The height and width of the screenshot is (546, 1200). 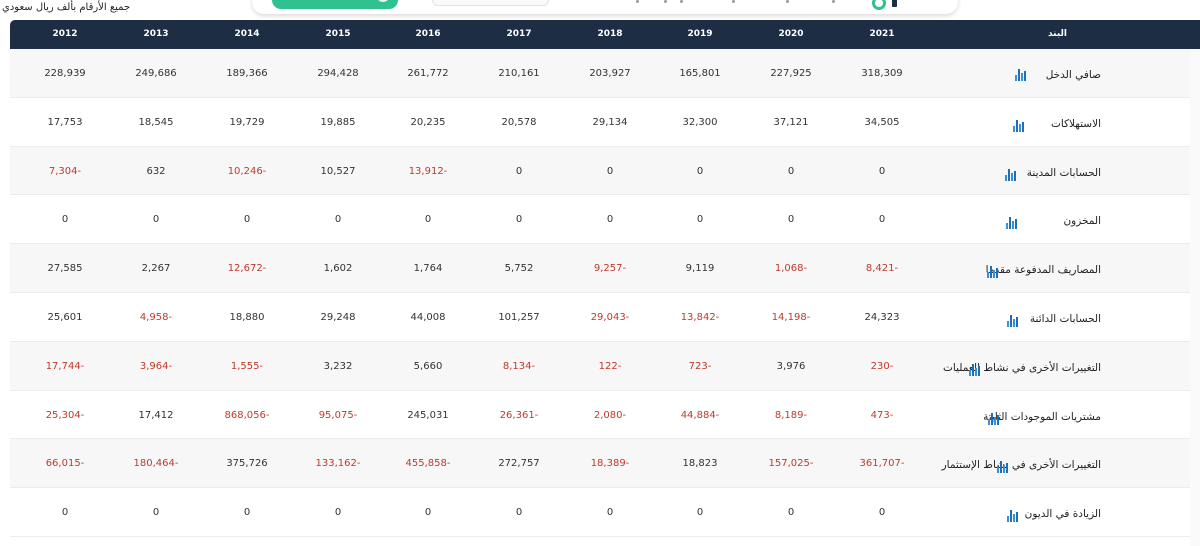 I want to click on value-cell: 18,823, so click(x=700, y=464).